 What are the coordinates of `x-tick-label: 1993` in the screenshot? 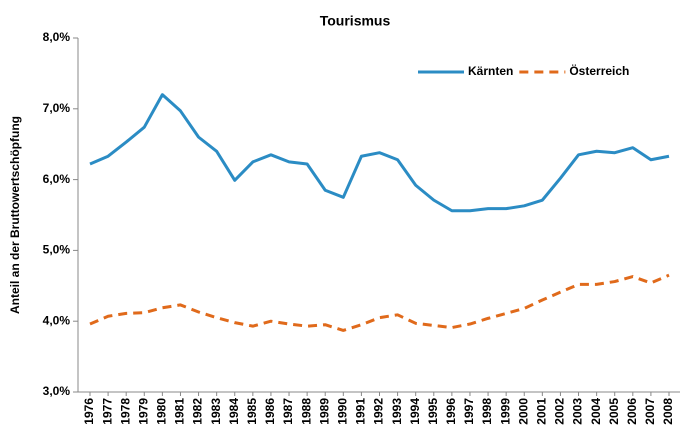 It's located at (397, 411).